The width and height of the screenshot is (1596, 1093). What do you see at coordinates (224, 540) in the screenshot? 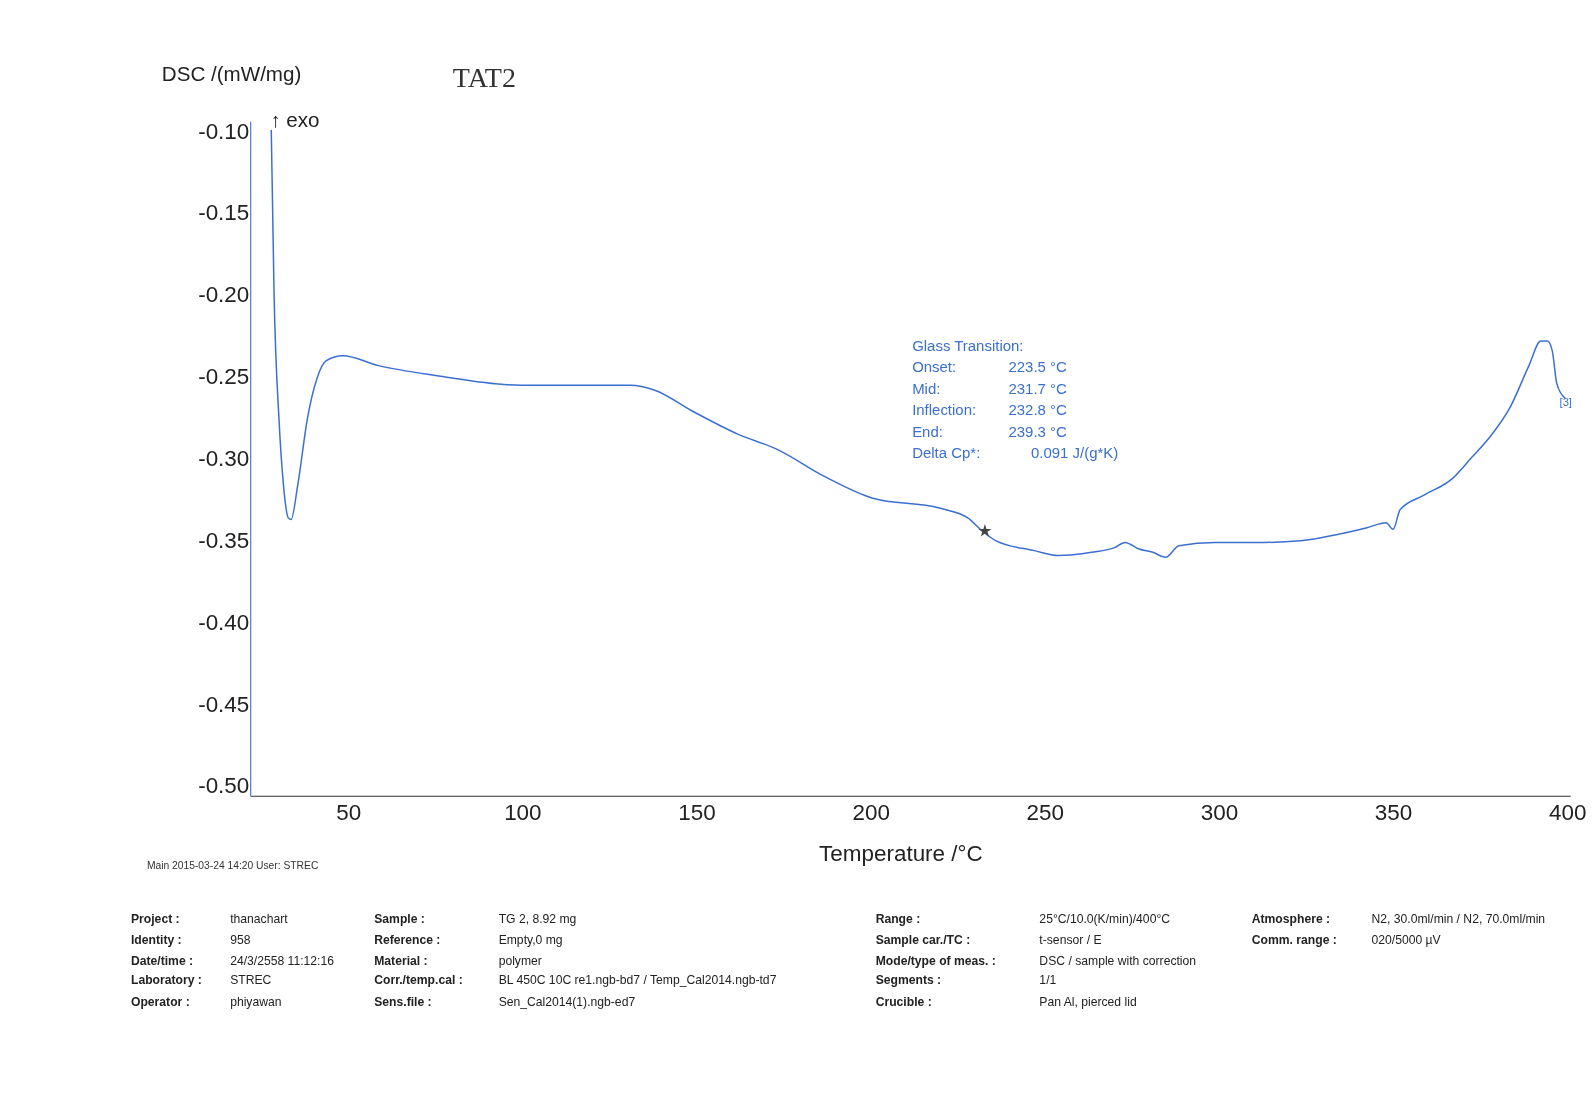
I see `y-tick-label: -0.35` at bounding box center [224, 540].